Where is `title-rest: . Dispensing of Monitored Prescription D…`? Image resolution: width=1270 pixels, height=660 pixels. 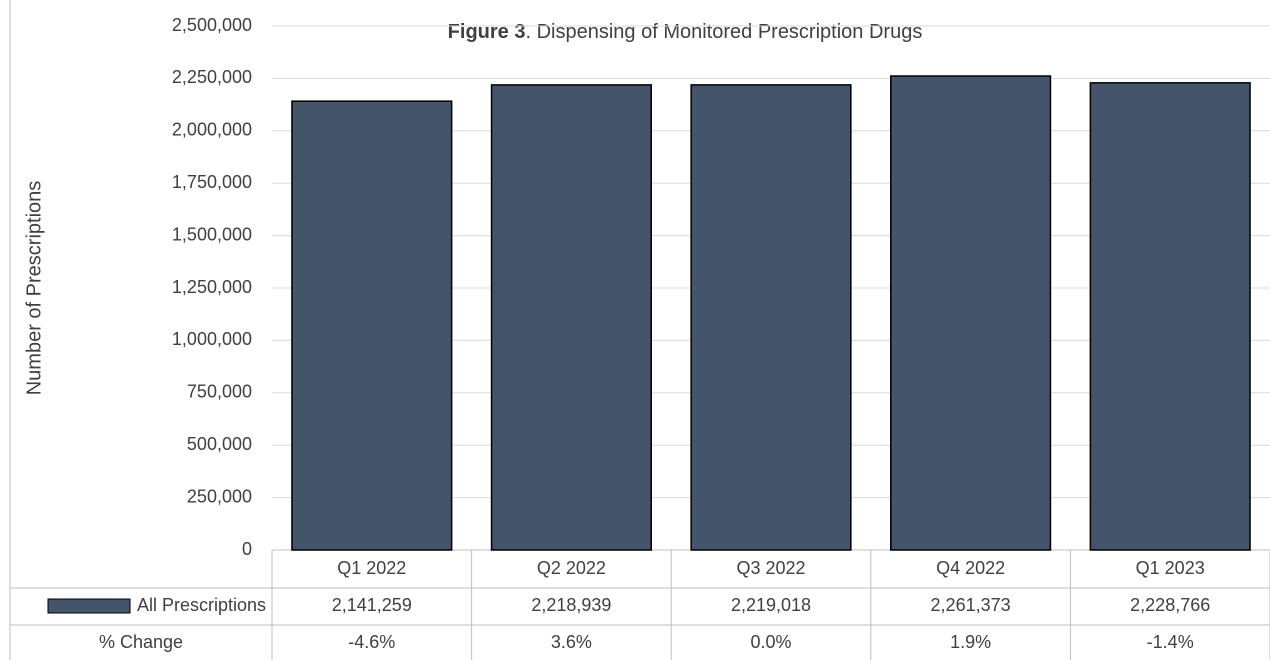 title-rest: . Dispensing of Monitored Prescription D… is located at coordinates (723, 32).